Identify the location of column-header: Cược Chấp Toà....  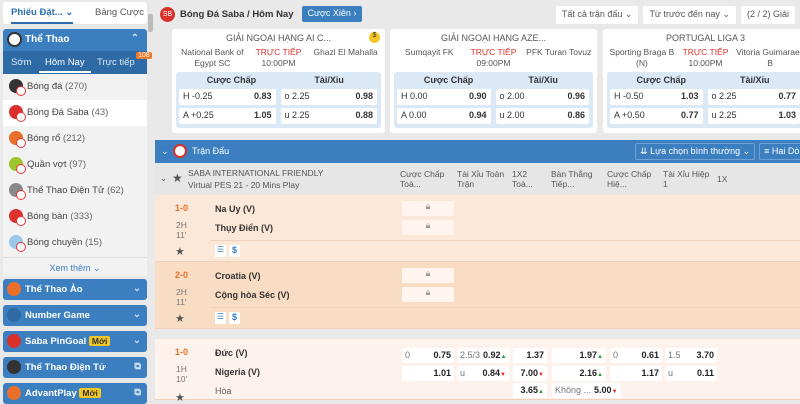
(427, 179).